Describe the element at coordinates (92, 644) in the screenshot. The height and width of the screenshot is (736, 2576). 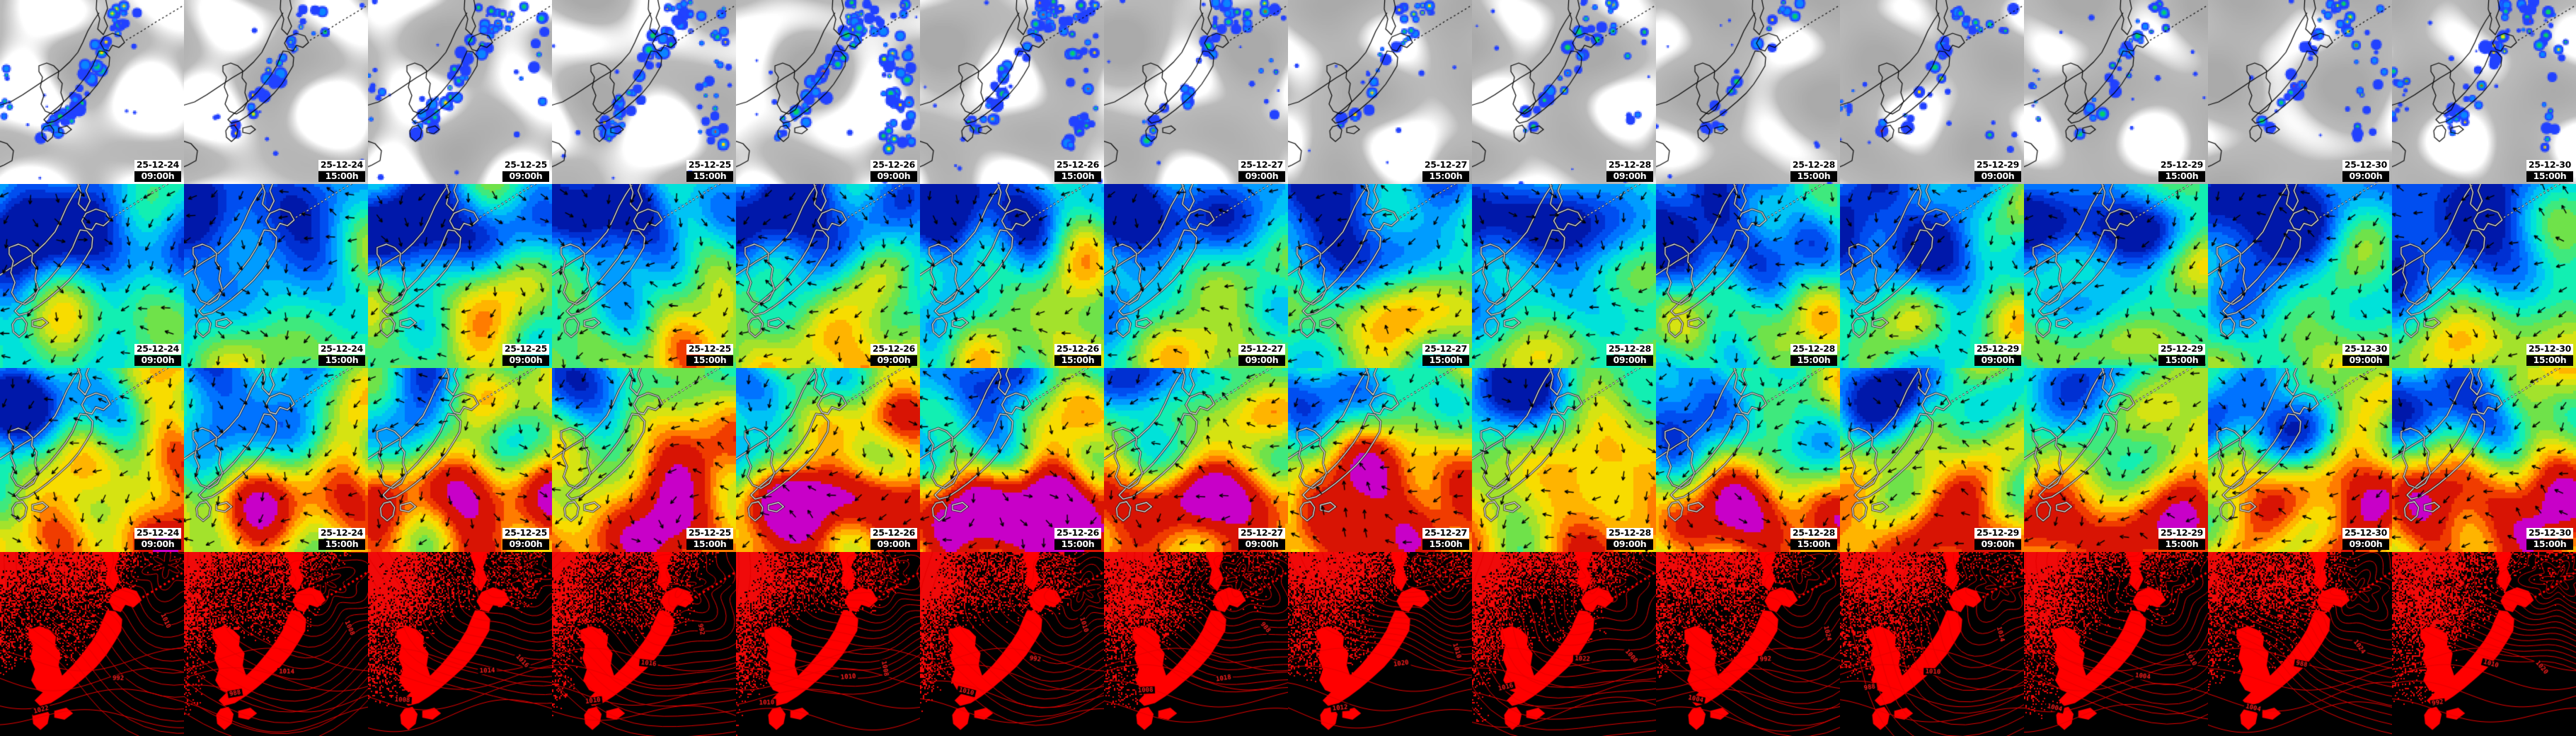
I see `forecast-panel-row4-col1` at that location.